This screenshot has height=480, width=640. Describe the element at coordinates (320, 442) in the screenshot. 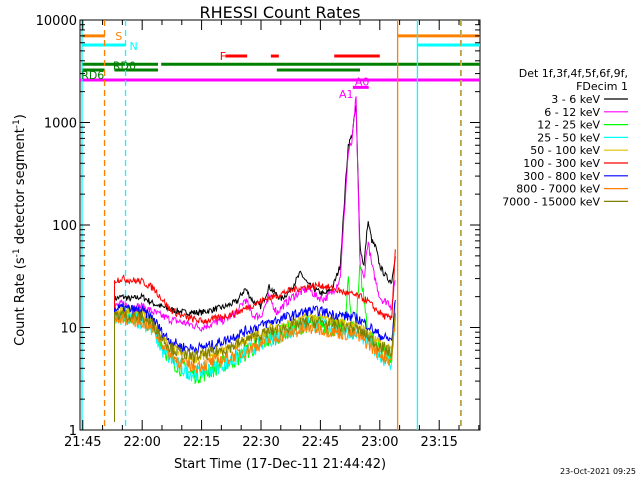

I see `x-tick-label: 22:45` at that location.